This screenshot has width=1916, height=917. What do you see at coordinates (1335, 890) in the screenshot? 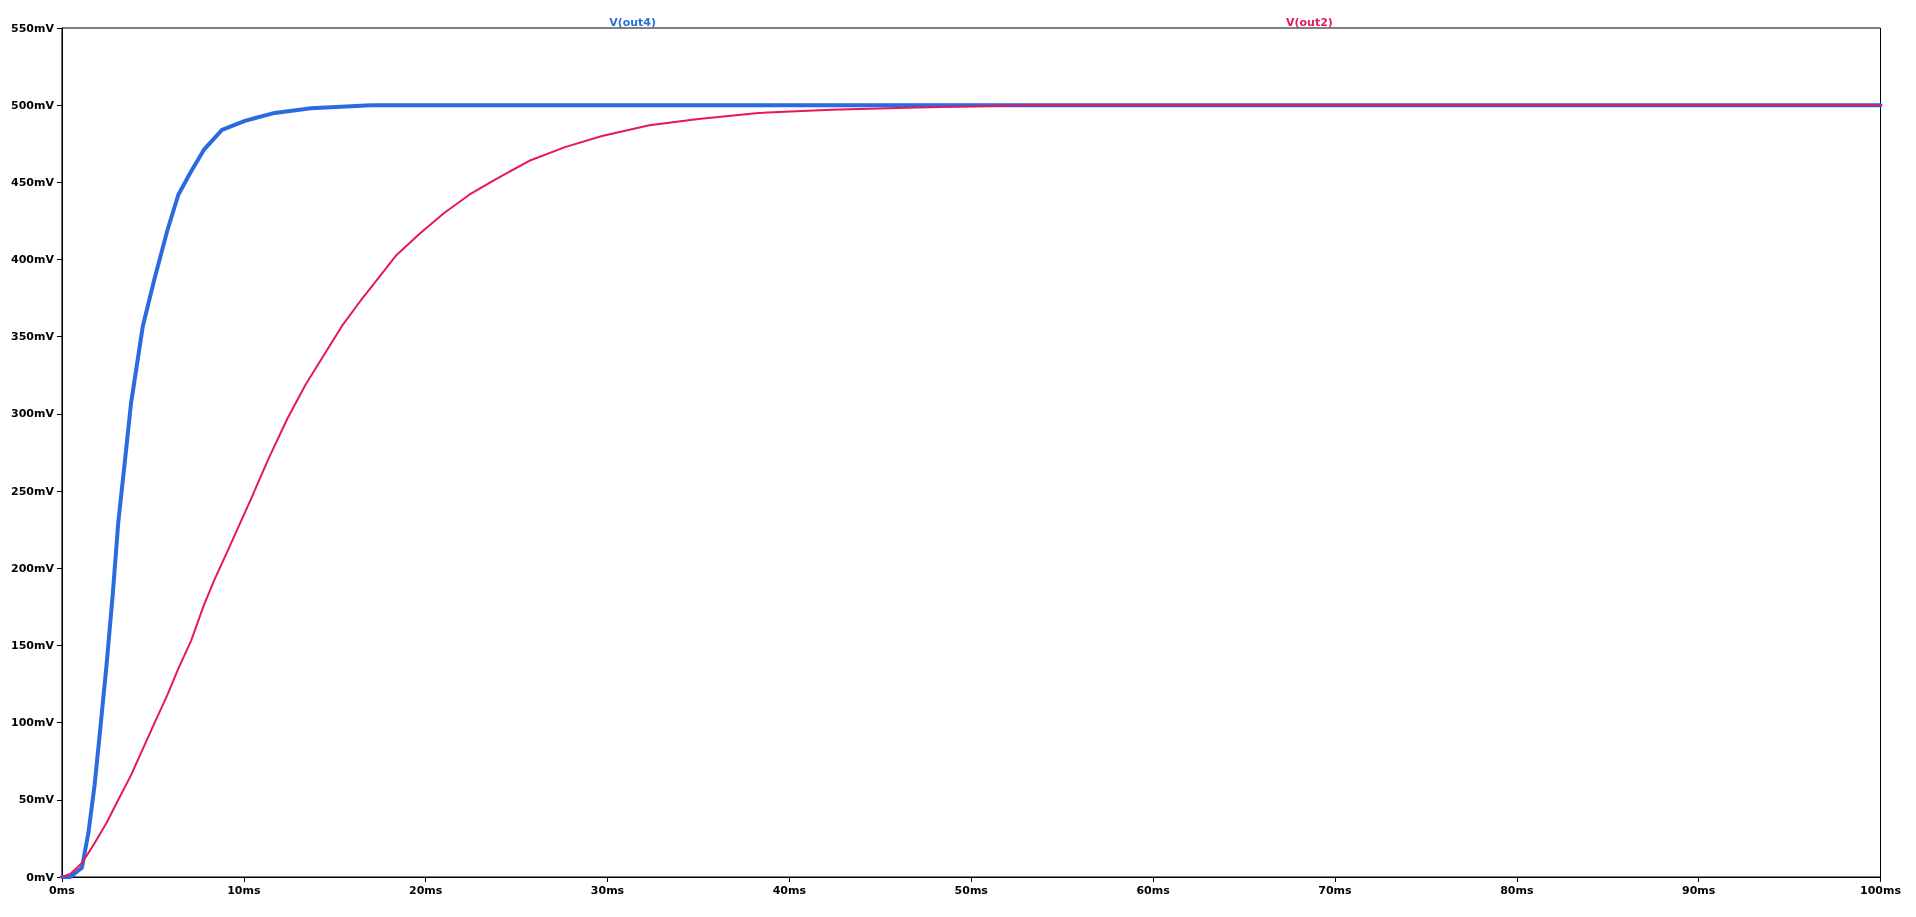
I see `x-tick-label: 70ms` at bounding box center [1335, 890].